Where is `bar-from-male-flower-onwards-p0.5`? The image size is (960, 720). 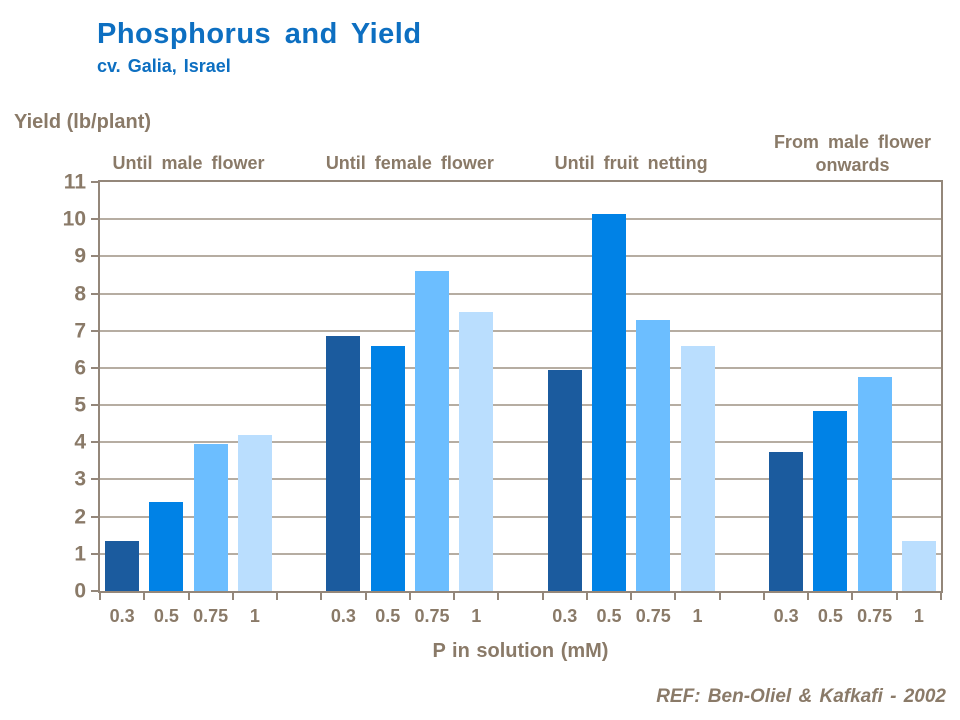 bar-from-male-flower-onwards-p0.5 is located at coordinates (830, 500).